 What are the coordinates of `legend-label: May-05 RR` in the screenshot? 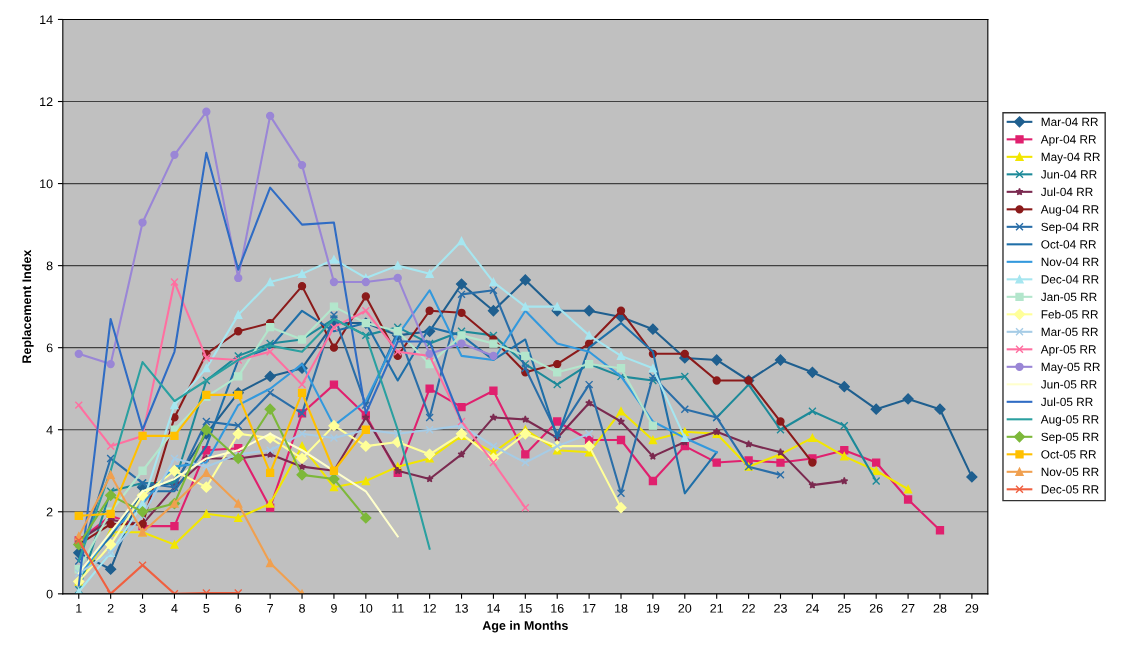 It's located at (1070, 368).